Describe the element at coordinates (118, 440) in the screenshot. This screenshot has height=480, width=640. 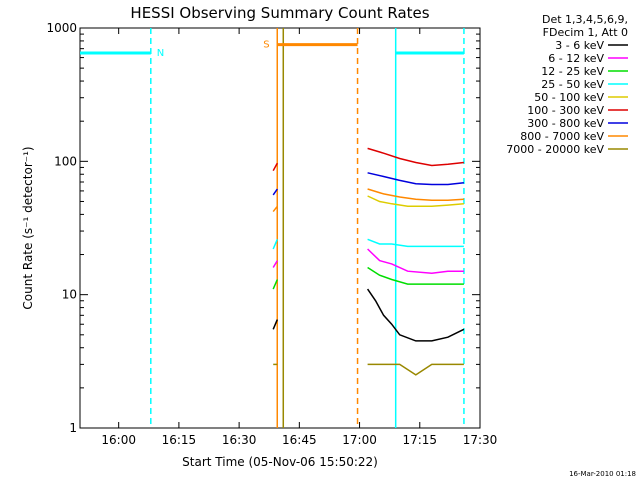
I see `x-tick-label: 16:00` at that location.